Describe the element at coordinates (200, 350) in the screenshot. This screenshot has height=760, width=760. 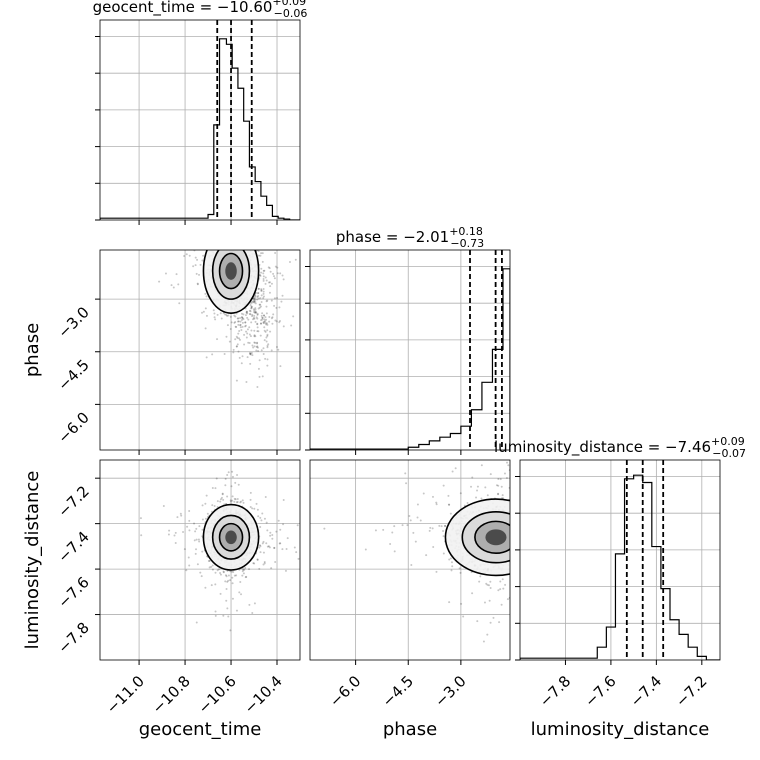
I see `grid-lines` at that location.